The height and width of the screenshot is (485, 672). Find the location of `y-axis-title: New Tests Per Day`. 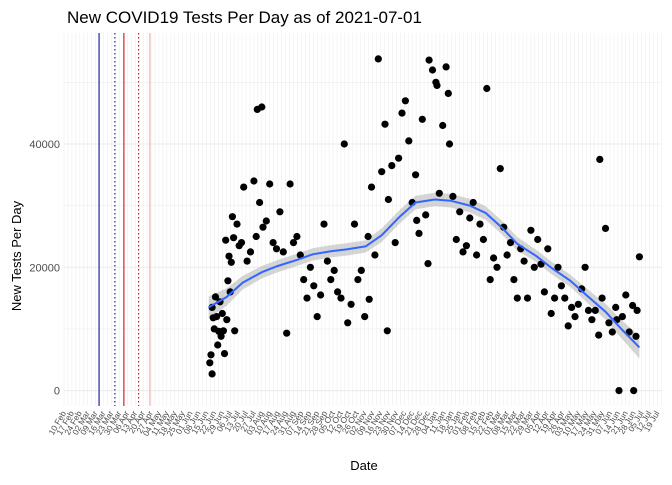

y-axis-title: New Tests Per Day is located at coordinates (16, 255).